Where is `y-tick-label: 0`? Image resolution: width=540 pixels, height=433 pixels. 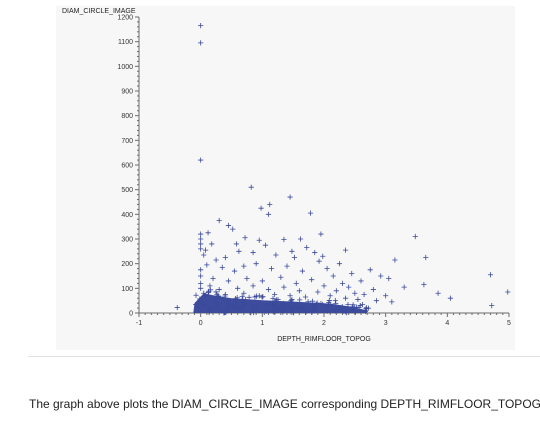 y-tick-label: 0 is located at coordinates (131, 314).